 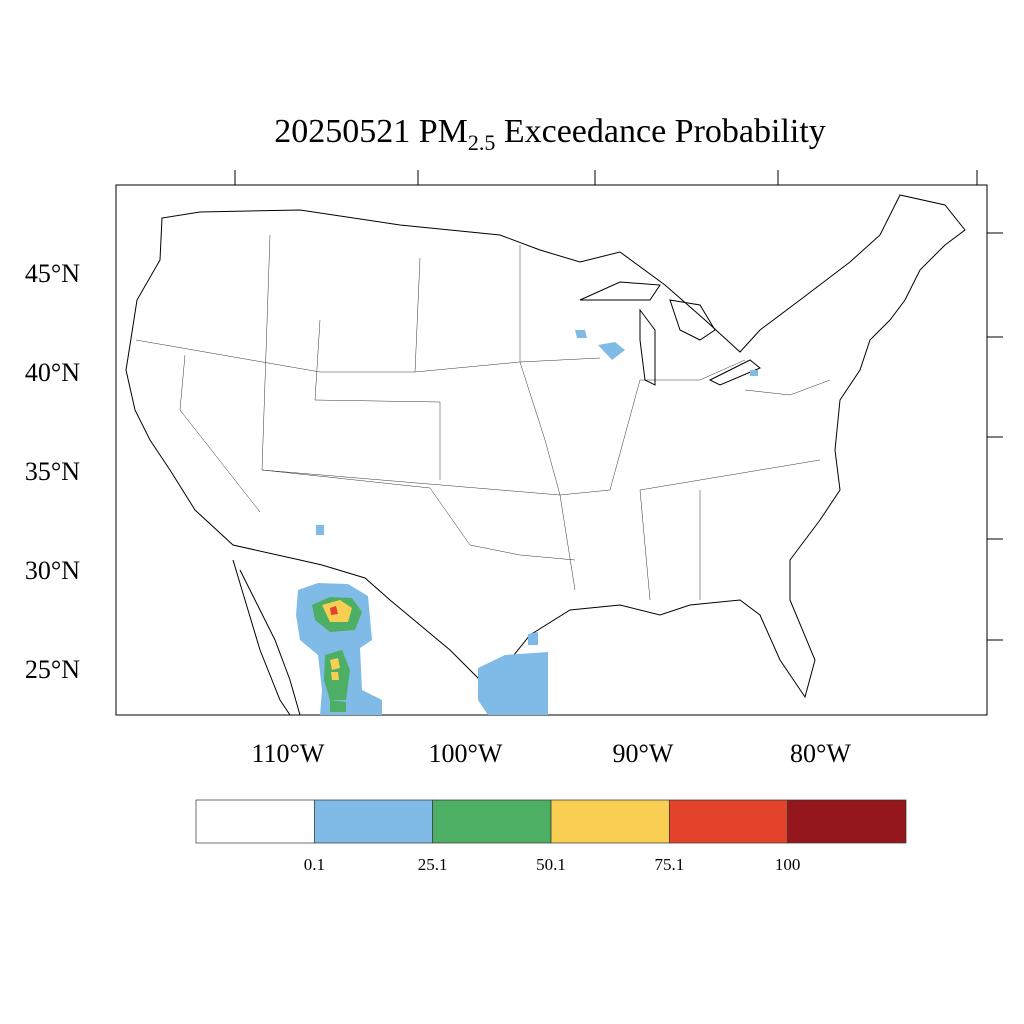 What do you see at coordinates (670, 333) in the screenshot?
I see `great-lakes` at bounding box center [670, 333].